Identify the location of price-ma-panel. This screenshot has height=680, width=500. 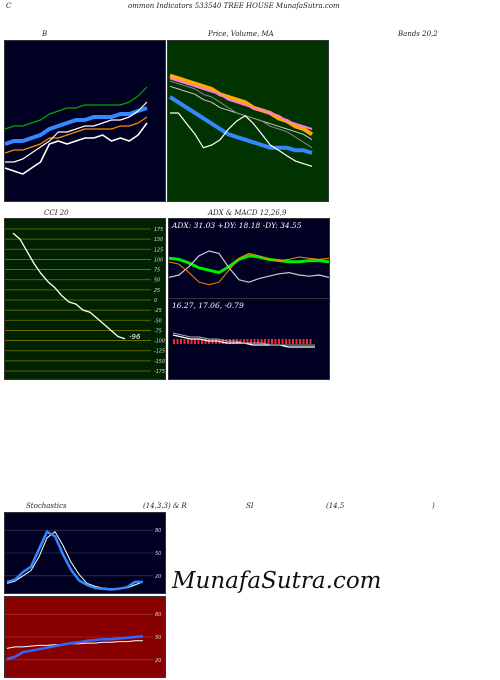
(248, 121).